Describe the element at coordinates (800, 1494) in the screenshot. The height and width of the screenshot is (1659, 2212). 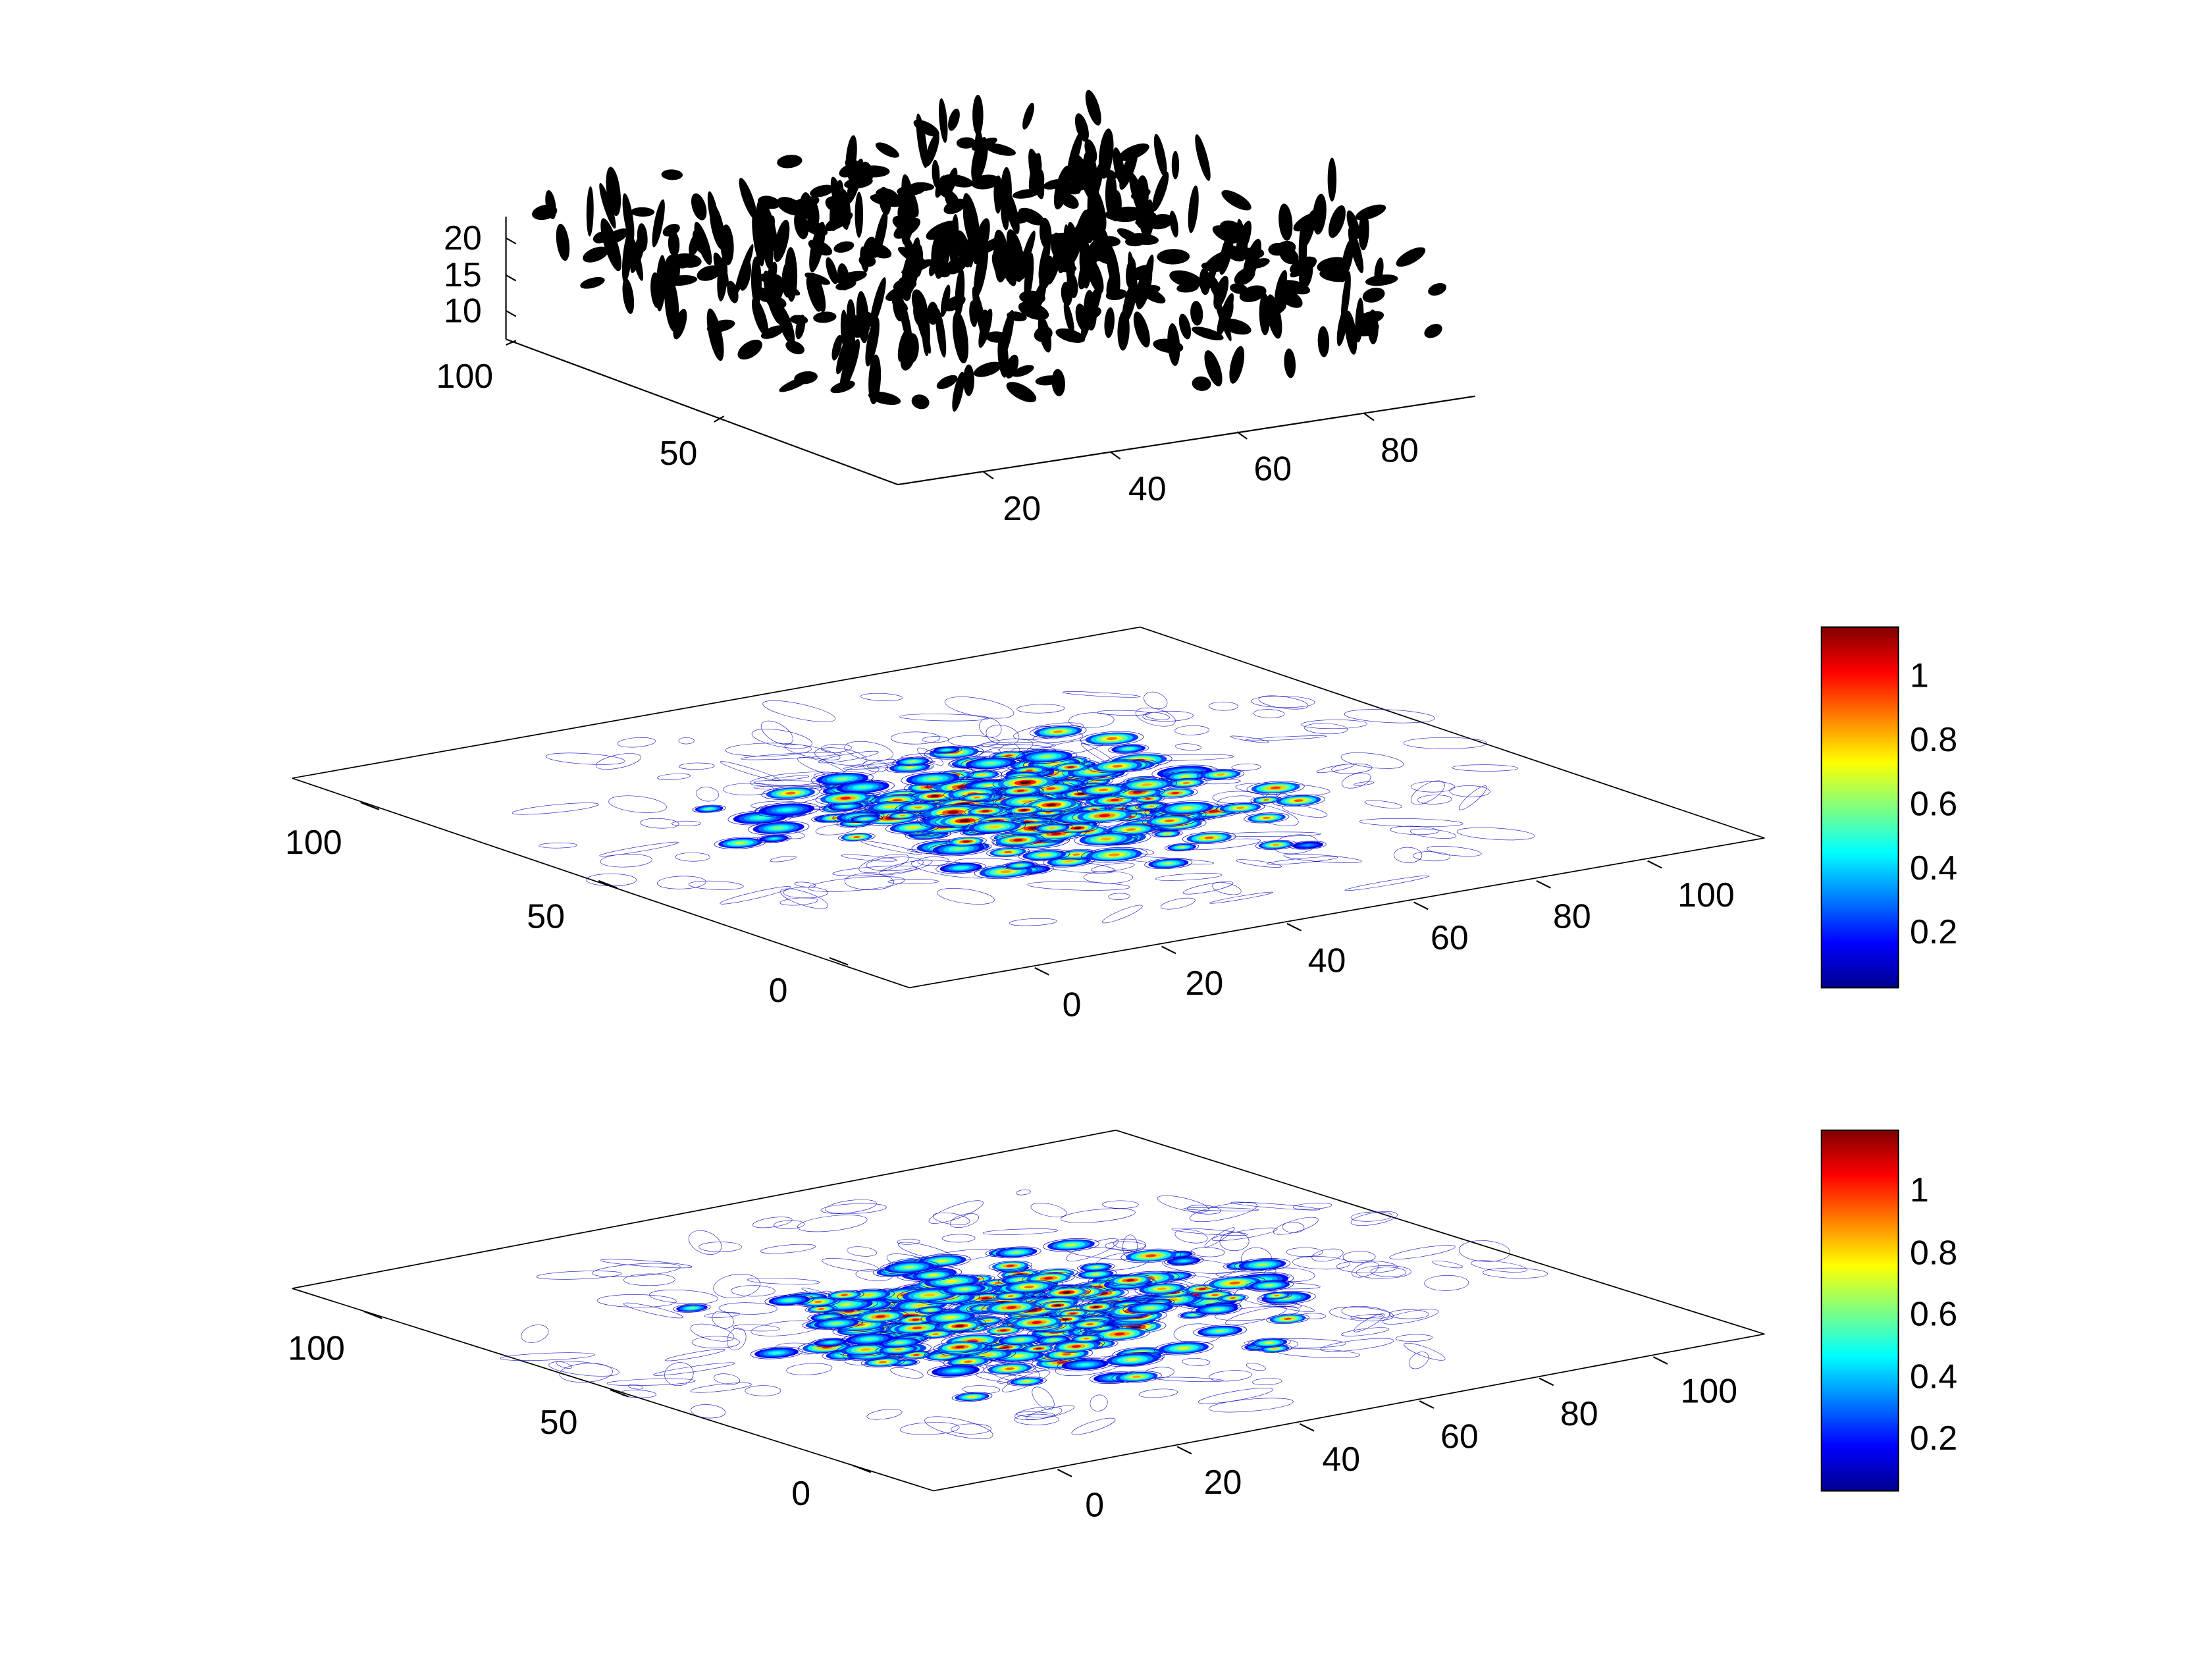
I see `y-tick-label: 0` at that location.